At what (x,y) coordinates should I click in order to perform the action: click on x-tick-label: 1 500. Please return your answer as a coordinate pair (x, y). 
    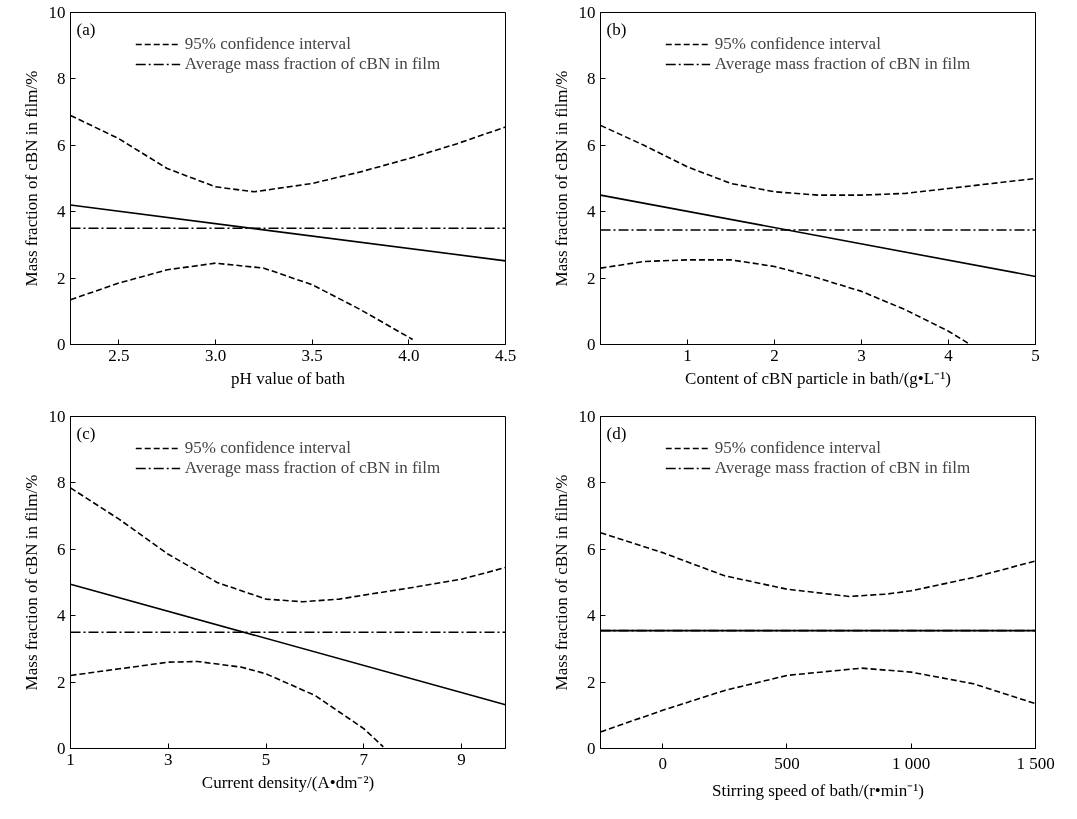
    Looking at the image, I should click on (1035, 763).